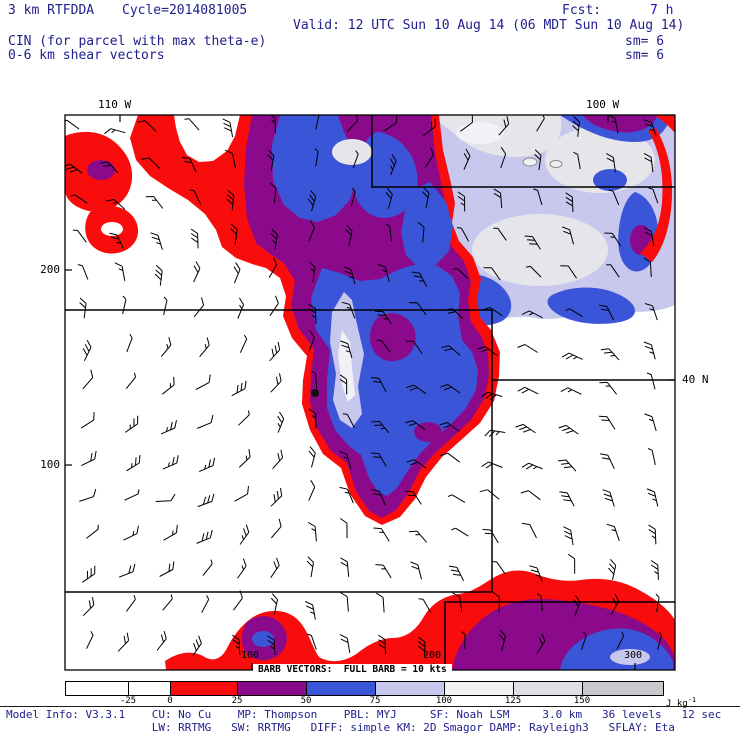 Image resolution: width=740 pixels, height=740 pixels. I want to click on barb-vector-caption: BARB VECTORS: FULL BARB = 10 kts, so click(352, 670).